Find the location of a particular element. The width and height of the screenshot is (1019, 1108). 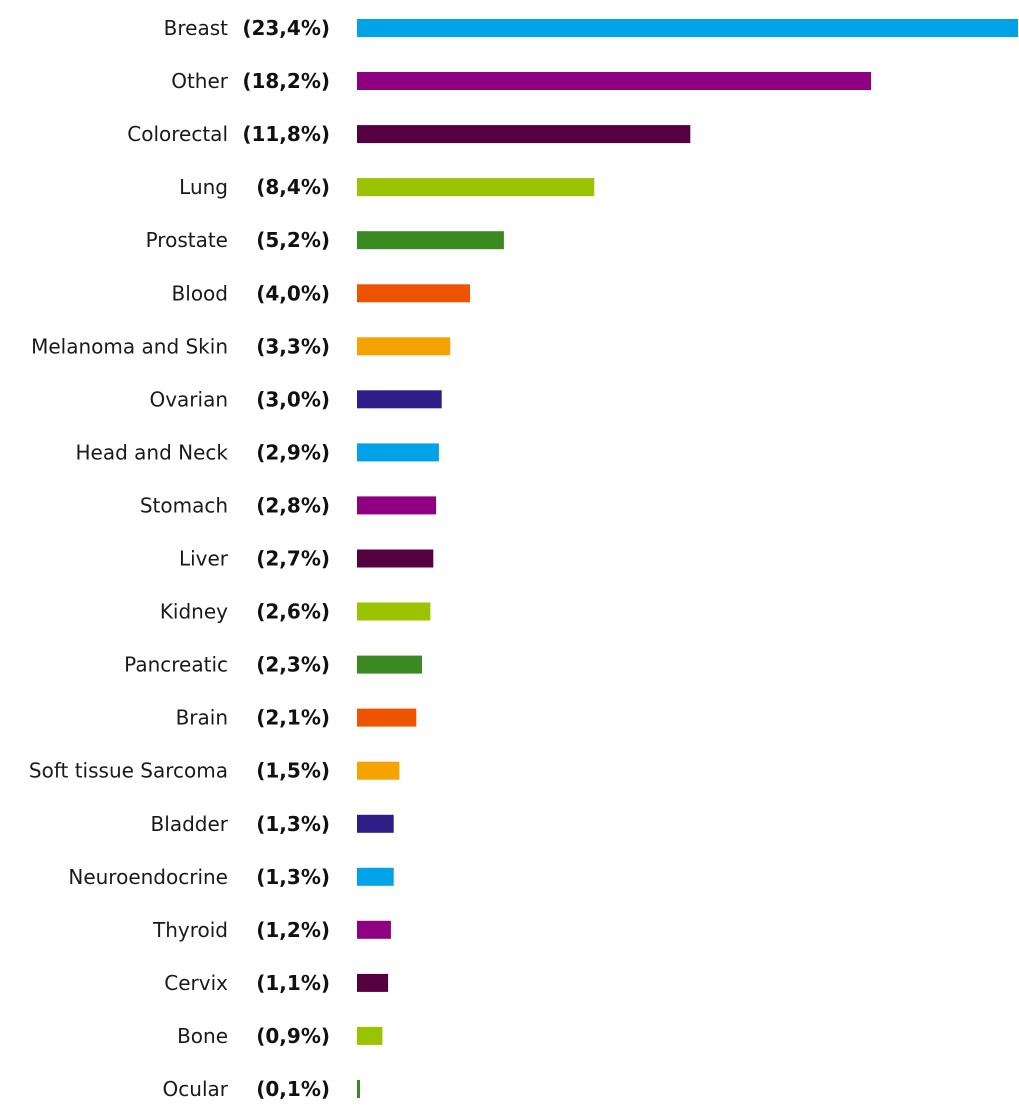

value-label-lung: (8,4%) is located at coordinates (293, 187).